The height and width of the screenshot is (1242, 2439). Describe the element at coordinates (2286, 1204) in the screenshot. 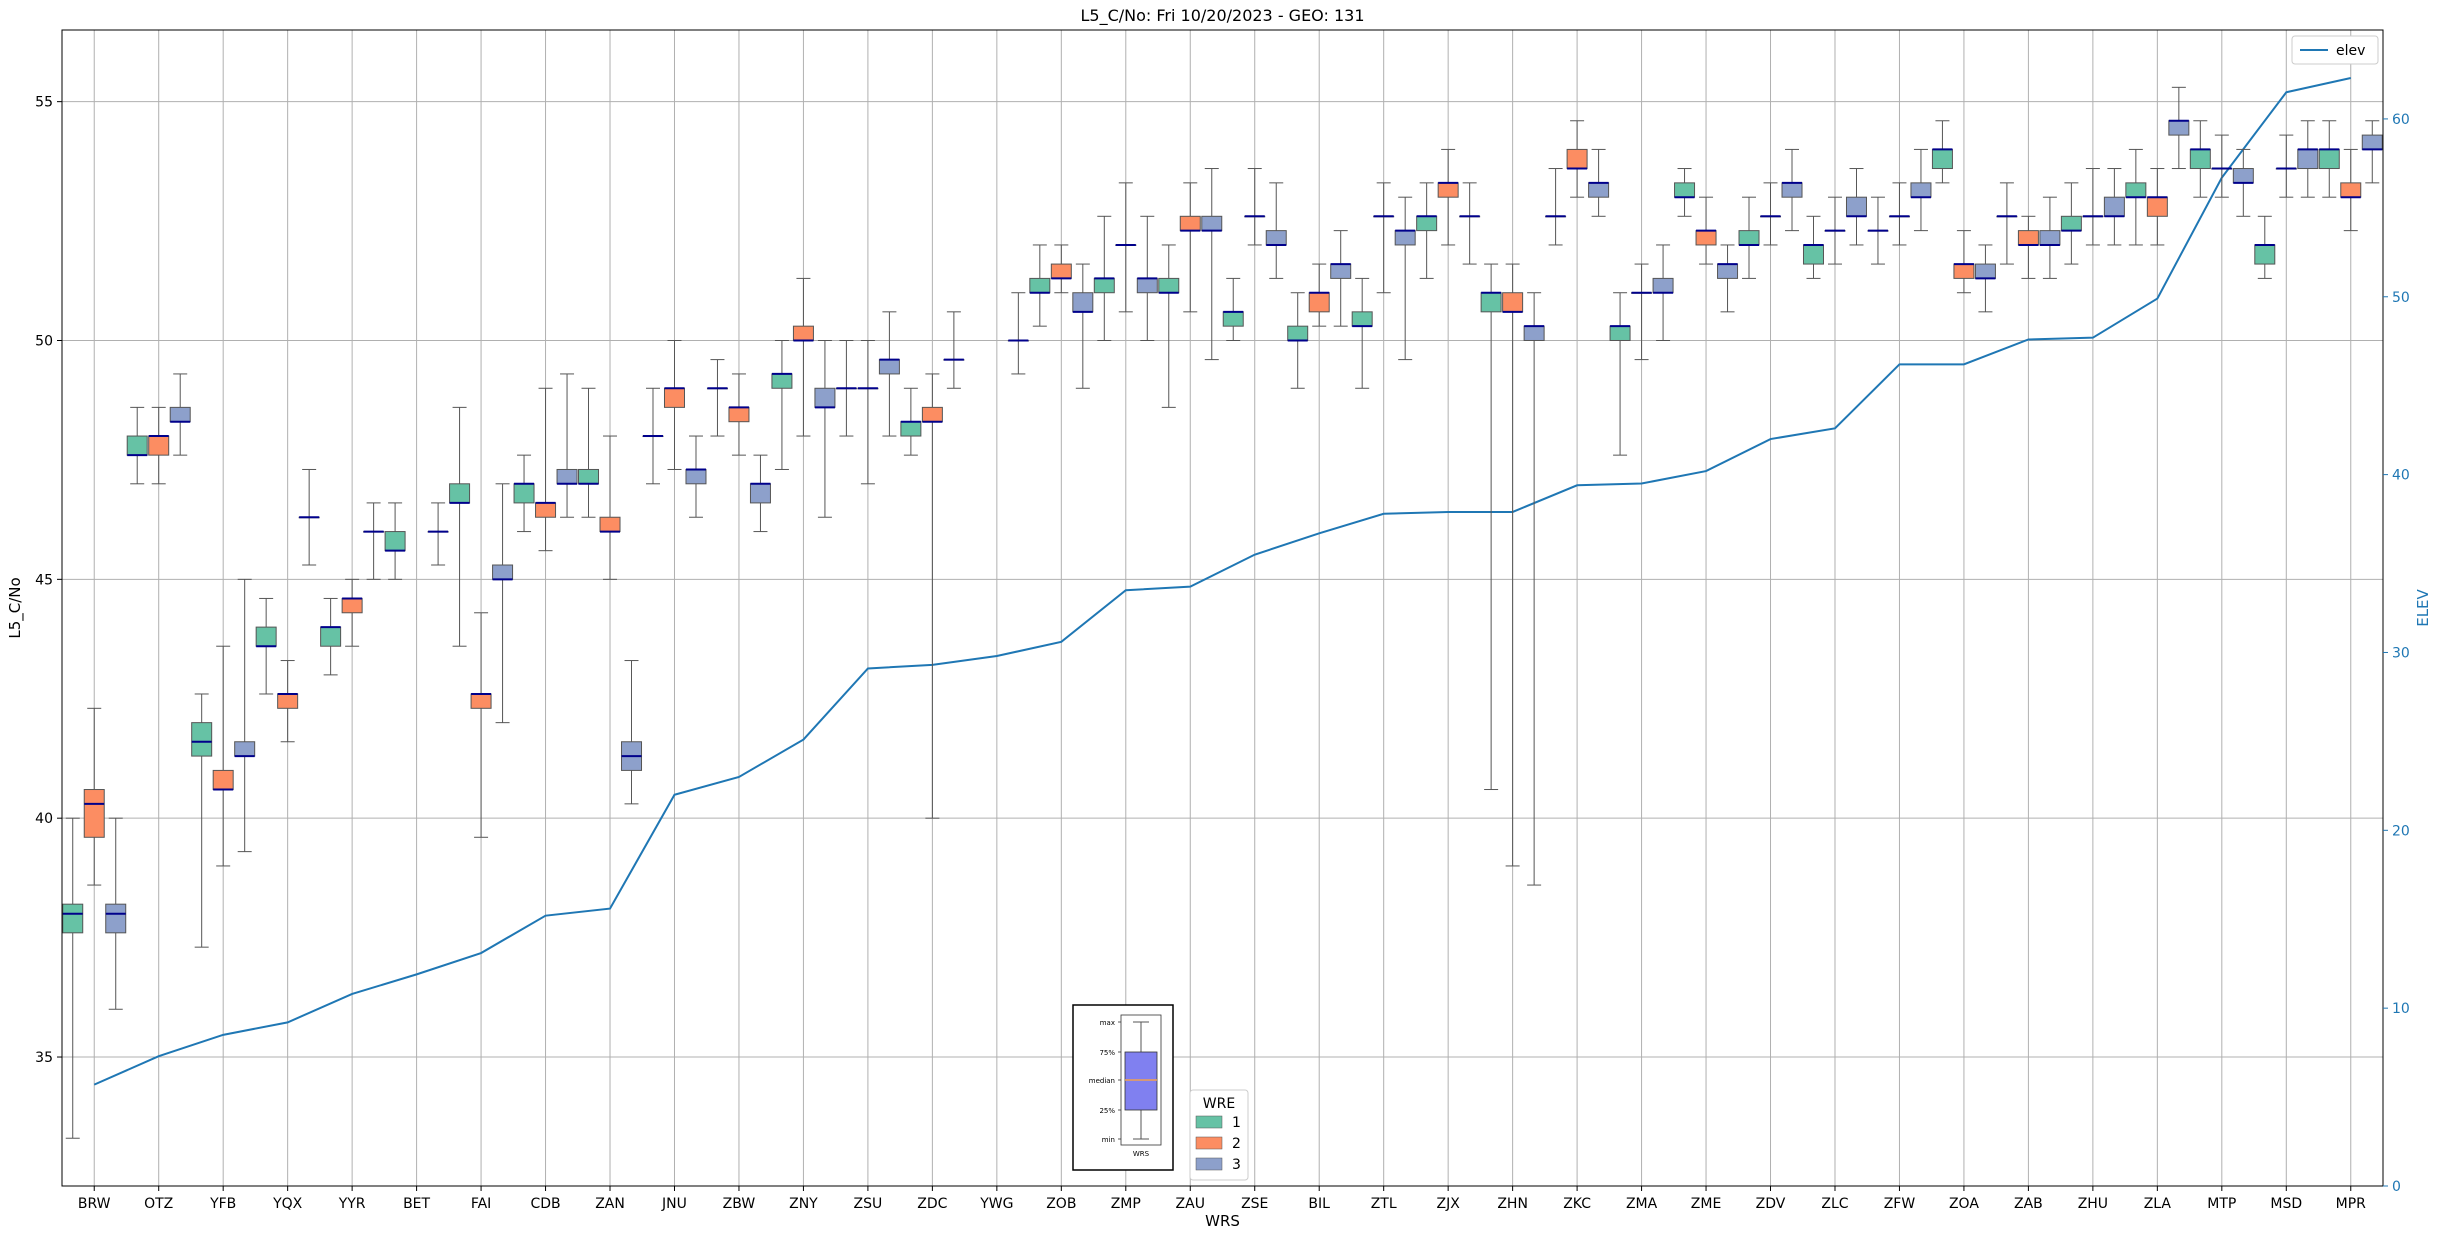

I see `x-tick-label: MSD` at that location.